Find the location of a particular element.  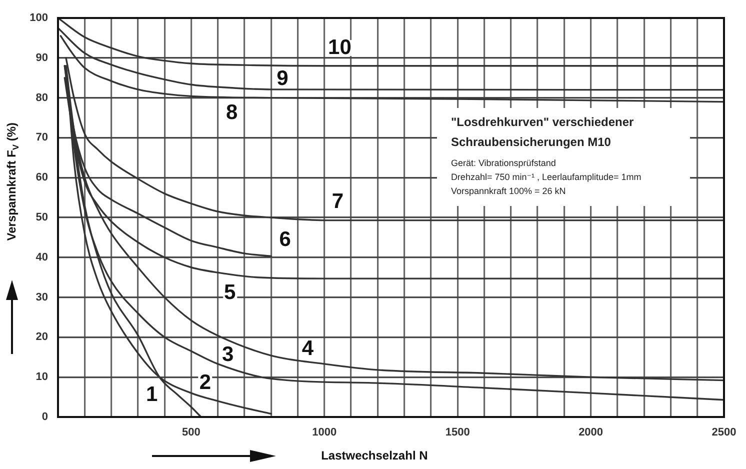

y-tick-label: 50 is located at coordinates (42, 218).